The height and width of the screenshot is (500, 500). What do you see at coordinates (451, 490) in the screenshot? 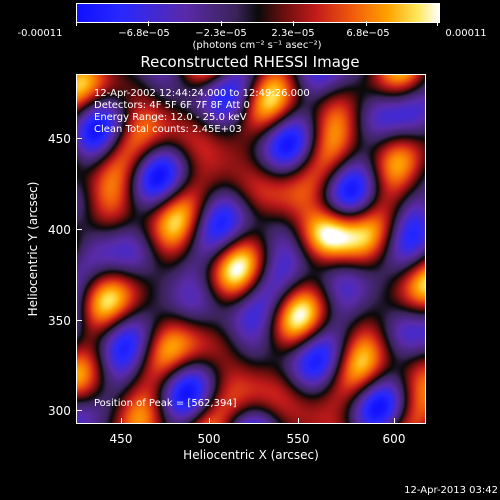
I see `footer-timestamp: 12-Apr-2013 03:42` at bounding box center [451, 490].